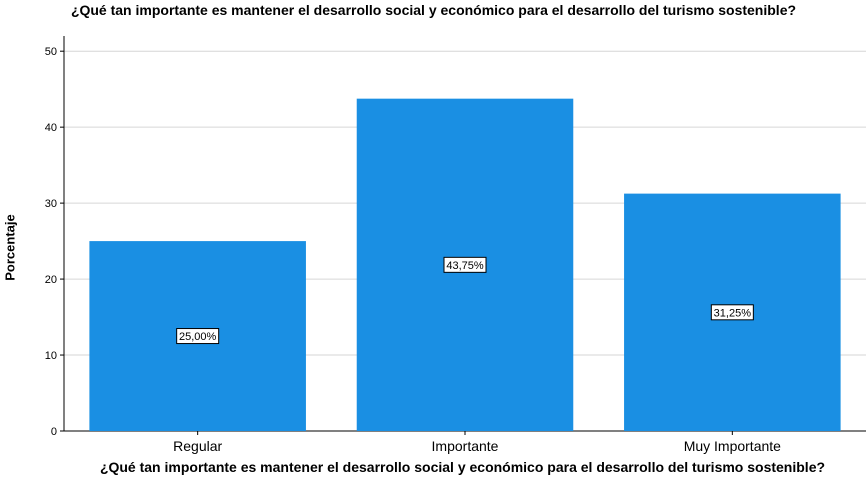 This screenshot has height=504, width=867. Describe the element at coordinates (732, 446) in the screenshot. I see `category-label: Muy Importante` at that location.